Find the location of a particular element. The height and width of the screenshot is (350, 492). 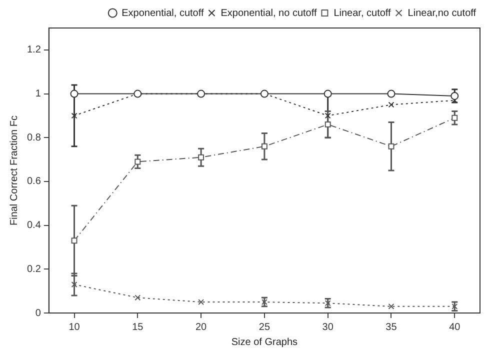

legend-label: Linear,no cutoff is located at coordinates (442, 13).